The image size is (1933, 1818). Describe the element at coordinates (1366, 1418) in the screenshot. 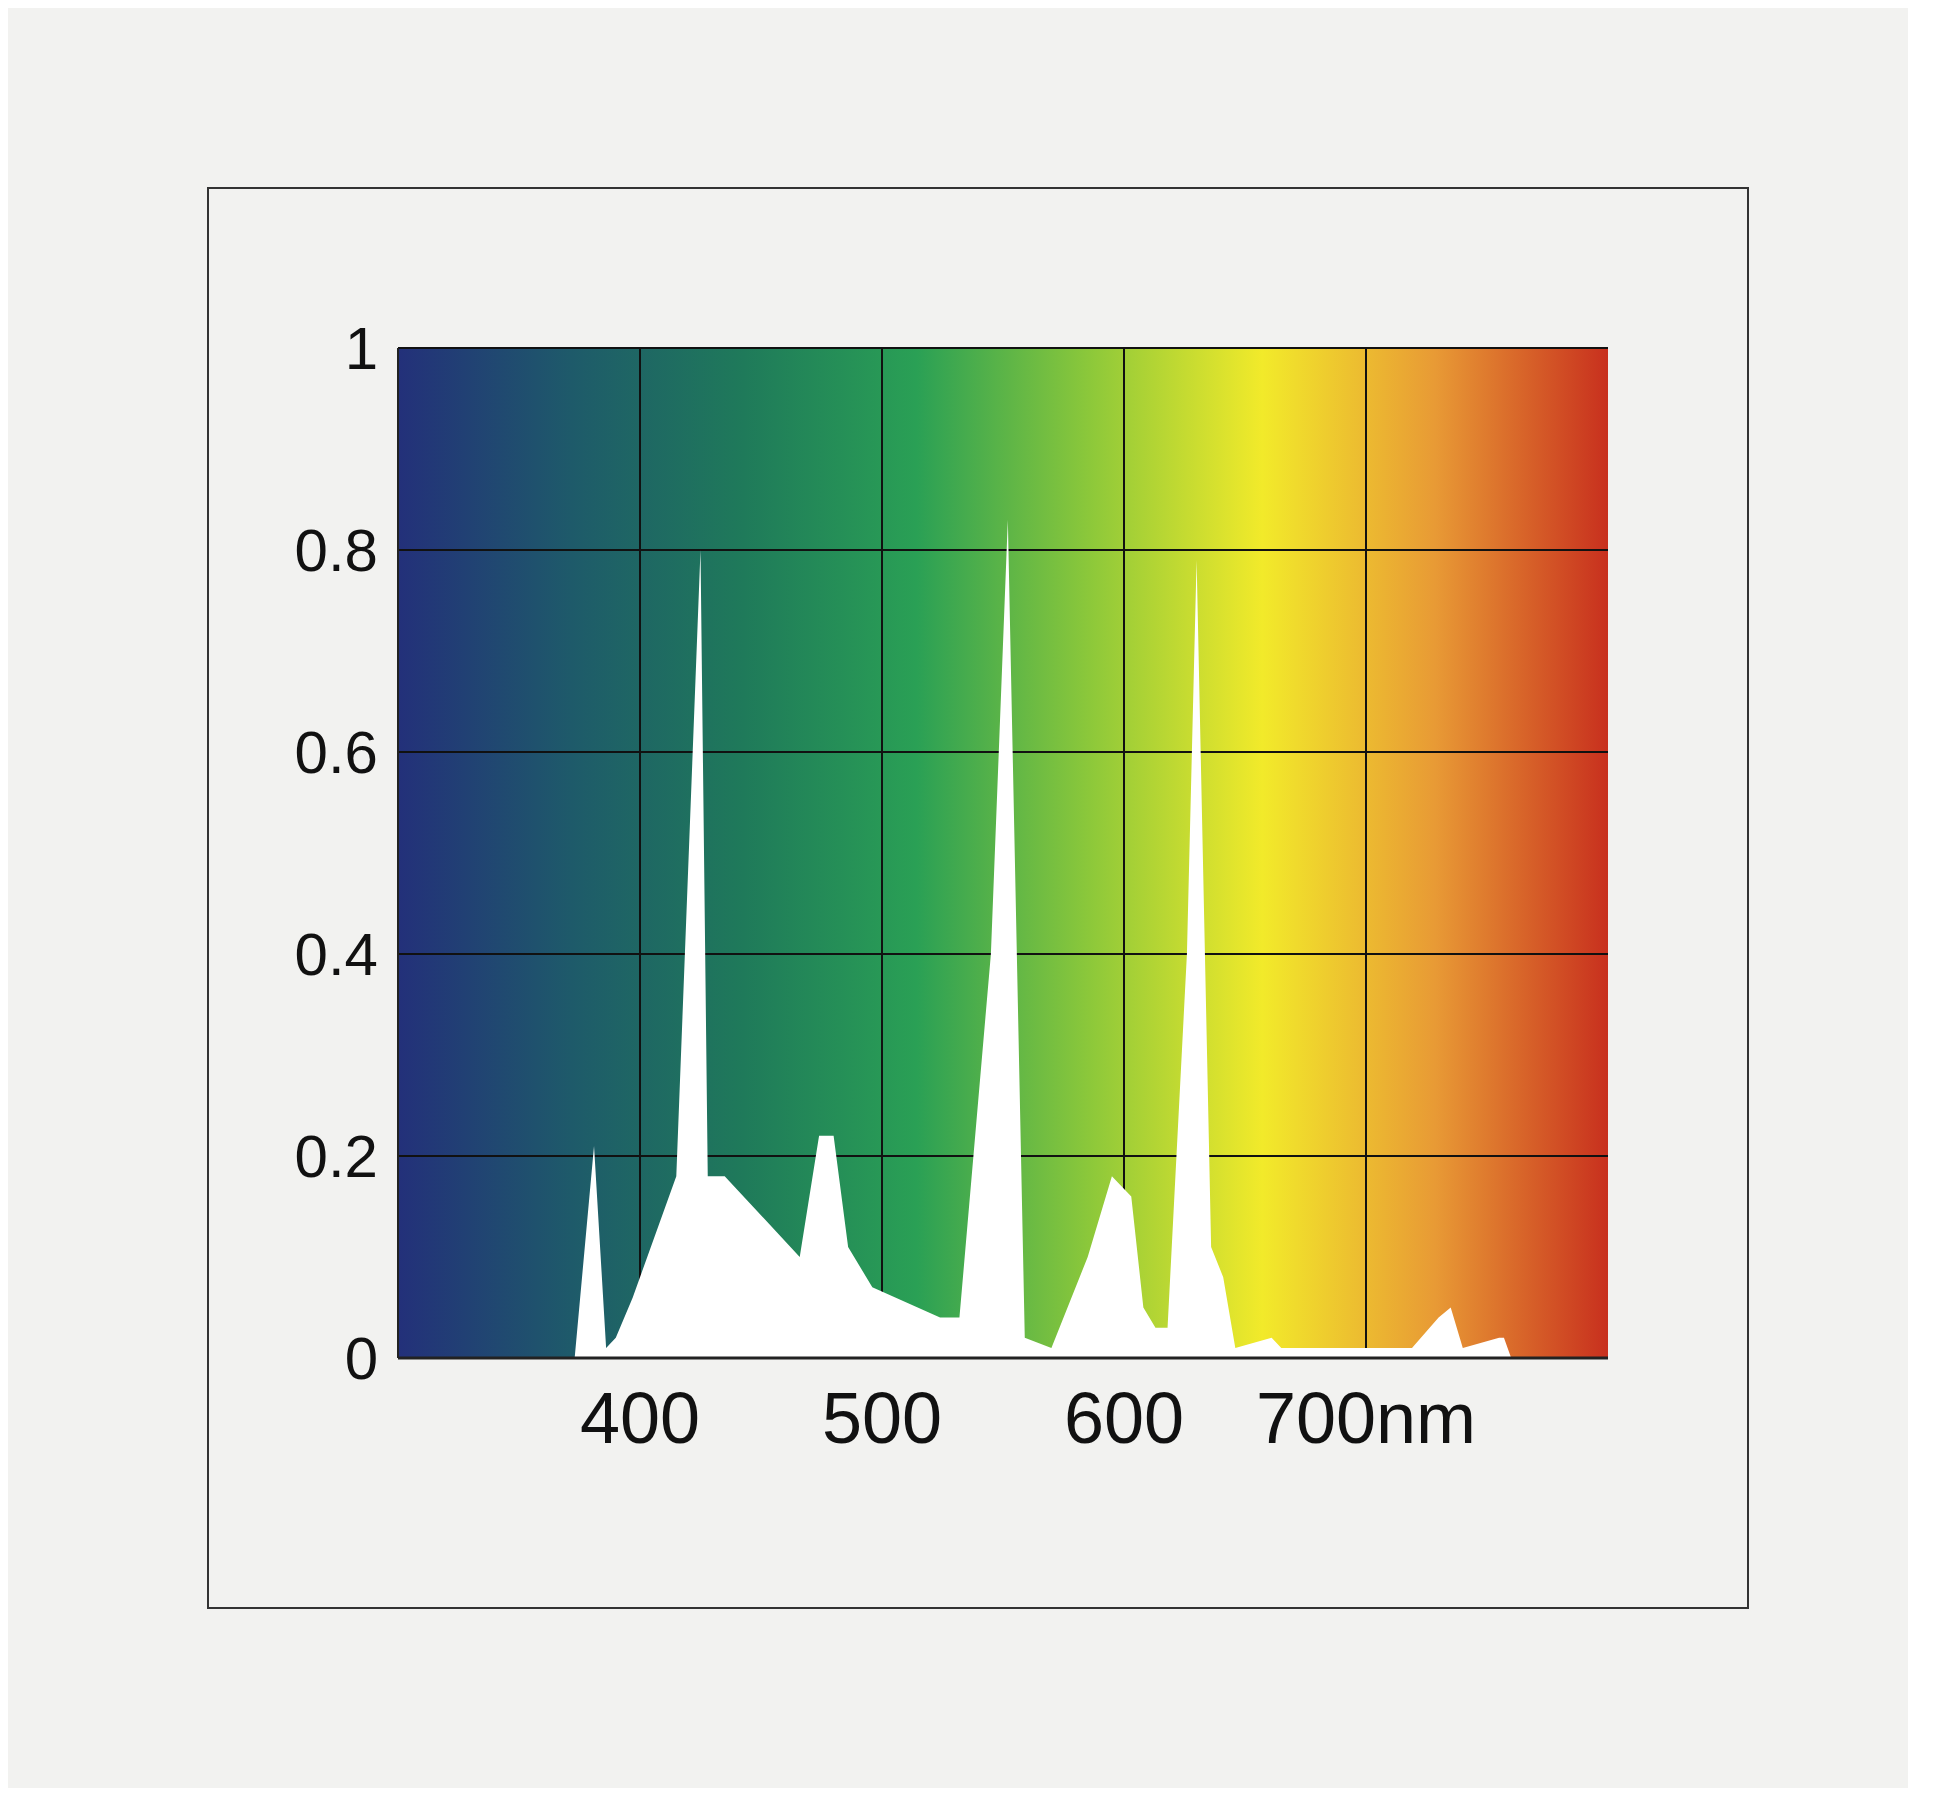

I see `x-tick-label: 700nm` at that location.